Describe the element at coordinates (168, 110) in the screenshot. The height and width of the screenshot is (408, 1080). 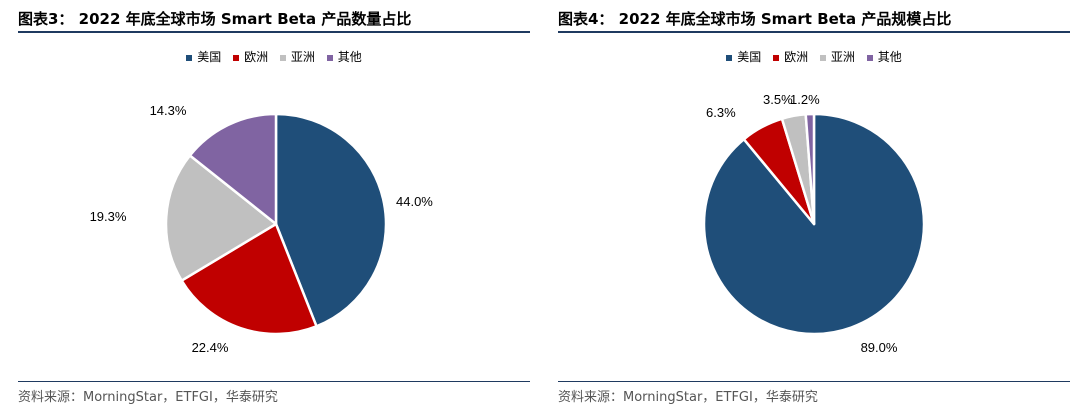
I see `data-label-other: 14.3%` at that location.